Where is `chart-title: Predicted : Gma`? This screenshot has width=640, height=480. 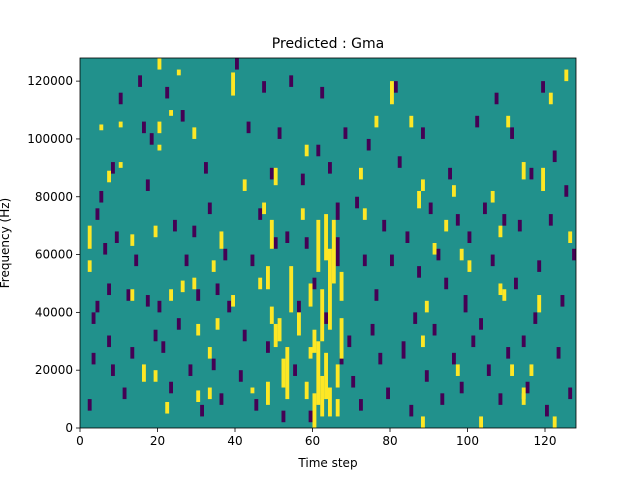
chart-title: Predicted : Gma is located at coordinates (328, 44).